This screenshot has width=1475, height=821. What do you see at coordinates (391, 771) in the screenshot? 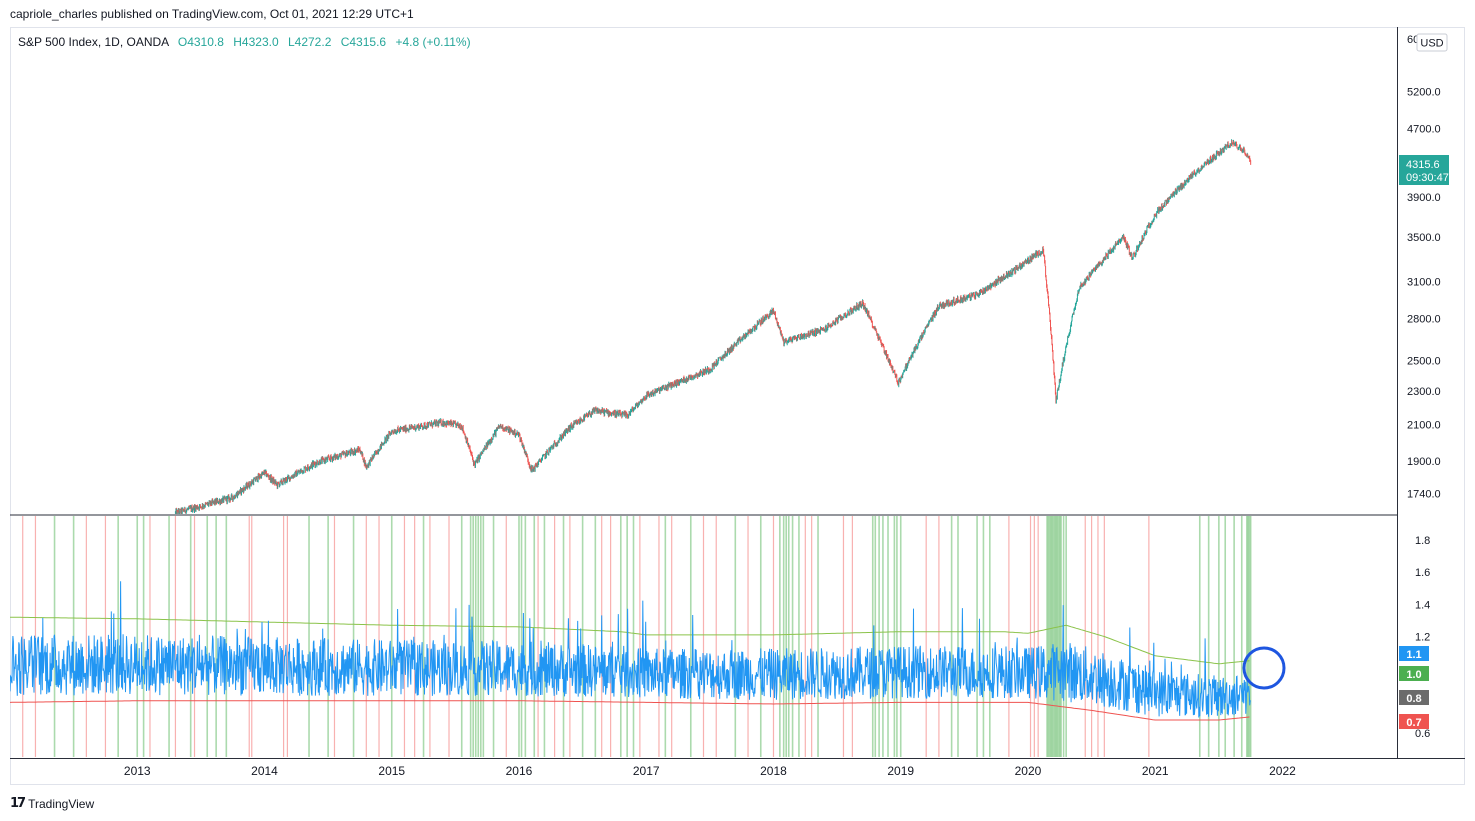
I see `time-axis-tick: 2015` at bounding box center [391, 771].